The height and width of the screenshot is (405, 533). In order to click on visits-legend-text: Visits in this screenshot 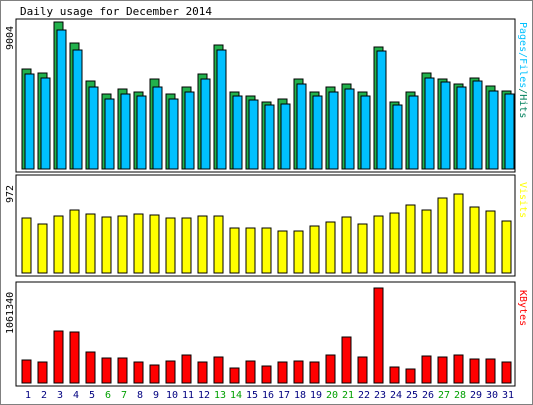, I will do `click(522, 200)`.